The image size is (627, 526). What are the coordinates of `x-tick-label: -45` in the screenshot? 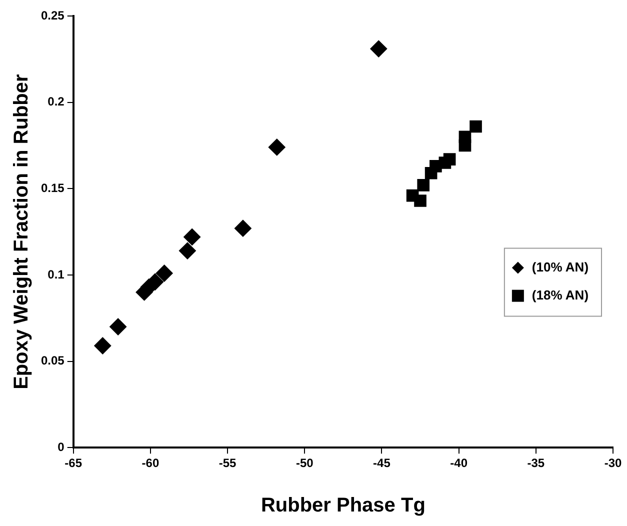 It's located at (382, 463).